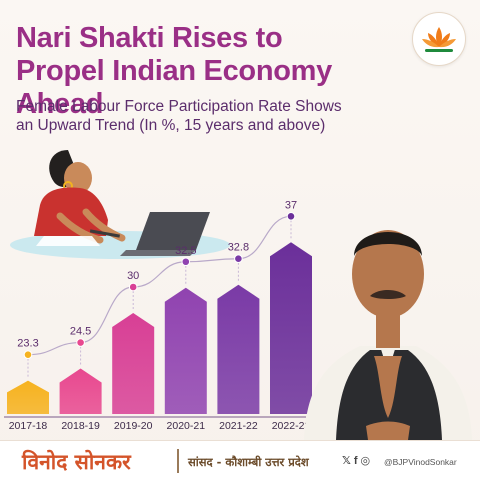 The width and height of the screenshot is (480, 481). Describe the element at coordinates (133, 276) in the screenshot. I see `value-label-2019-20: 30` at that location.